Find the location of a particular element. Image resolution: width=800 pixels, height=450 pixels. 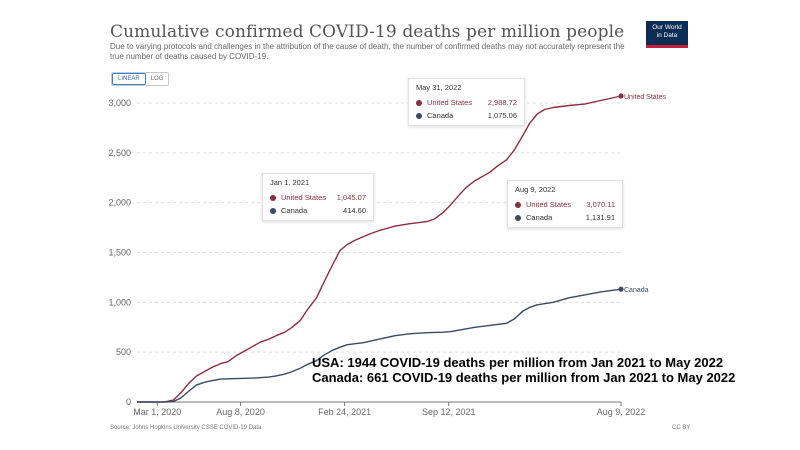

y-tick-label: 500 is located at coordinates (123, 352).